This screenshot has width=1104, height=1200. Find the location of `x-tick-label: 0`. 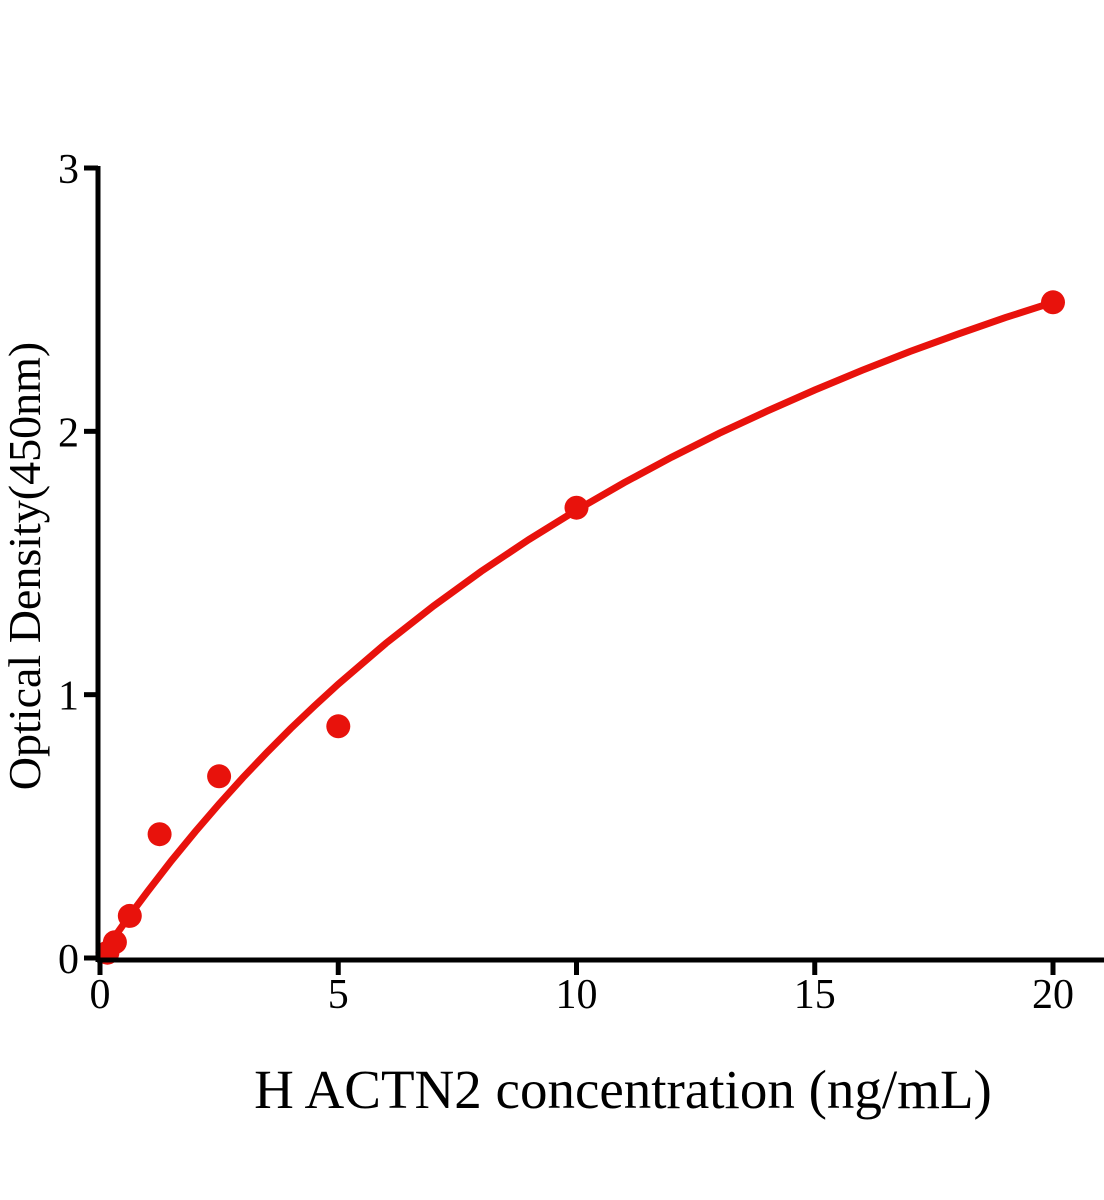

x-tick-label: 0 is located at coordinates (100, 995).